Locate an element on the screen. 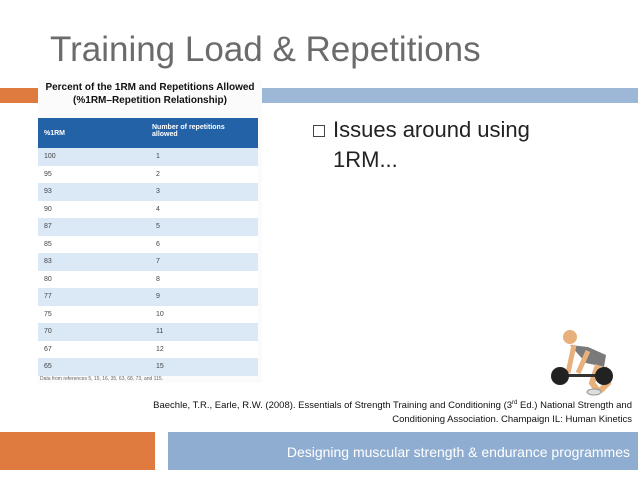  table-cell: 4 is located at coordinates (158, 209).